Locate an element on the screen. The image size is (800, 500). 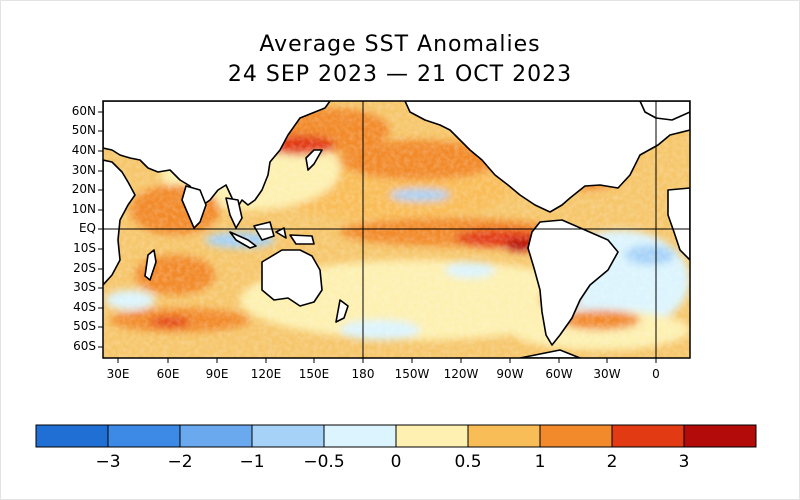
africa-landmass is located at coordinates (119, 222).